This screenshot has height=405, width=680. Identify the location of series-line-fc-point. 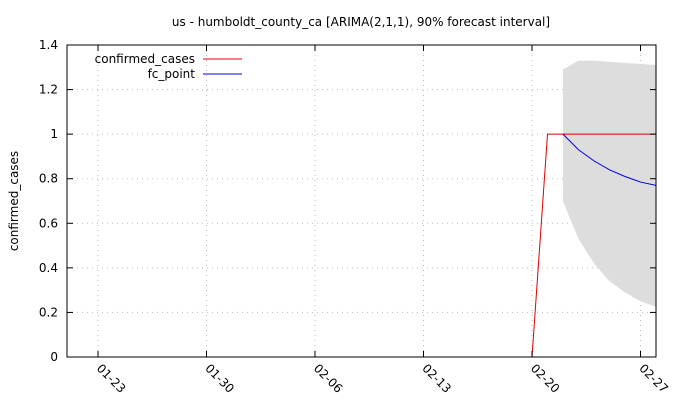
(609, 159).